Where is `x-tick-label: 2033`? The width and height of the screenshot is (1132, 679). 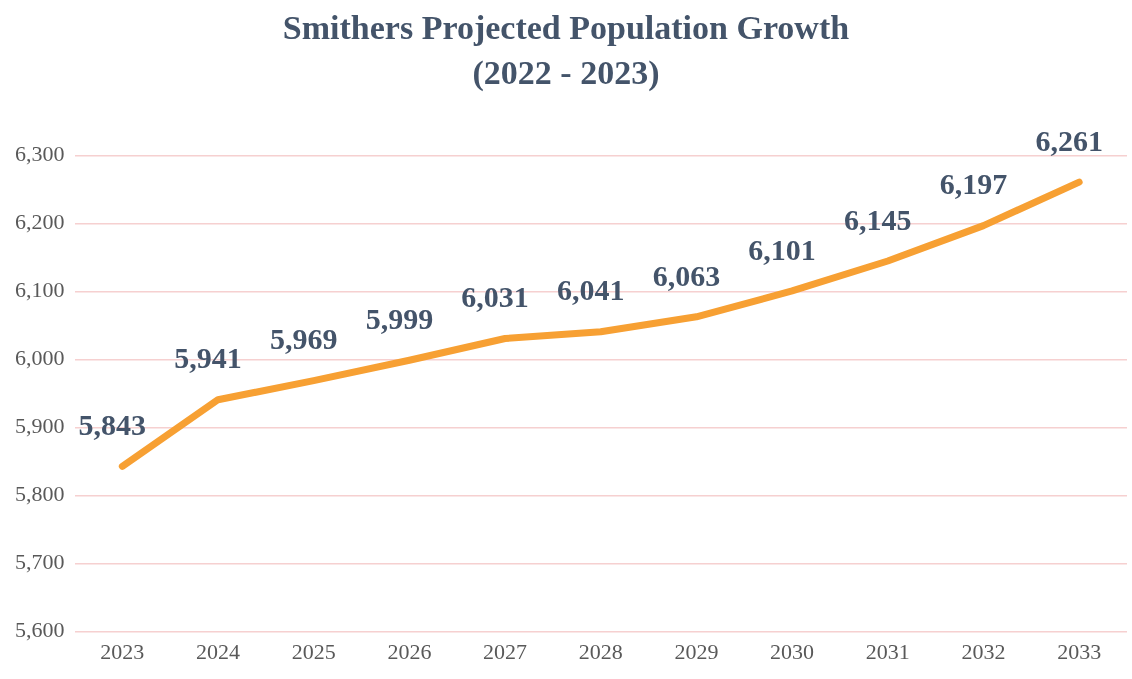
x-tick-label: 2033 is located at coordinates (1079, 651).